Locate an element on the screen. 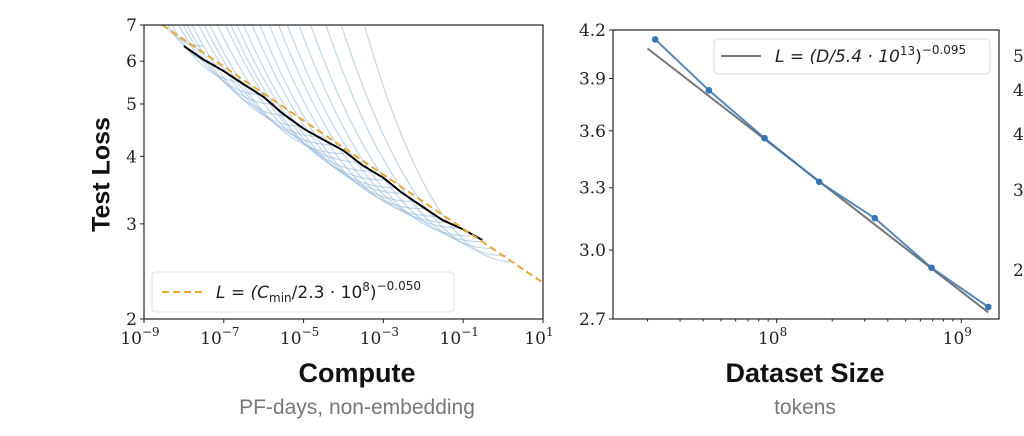 This screenshot has width=1024, height=436. legend-sup: −0.050 is located at coordinates (399, 286).